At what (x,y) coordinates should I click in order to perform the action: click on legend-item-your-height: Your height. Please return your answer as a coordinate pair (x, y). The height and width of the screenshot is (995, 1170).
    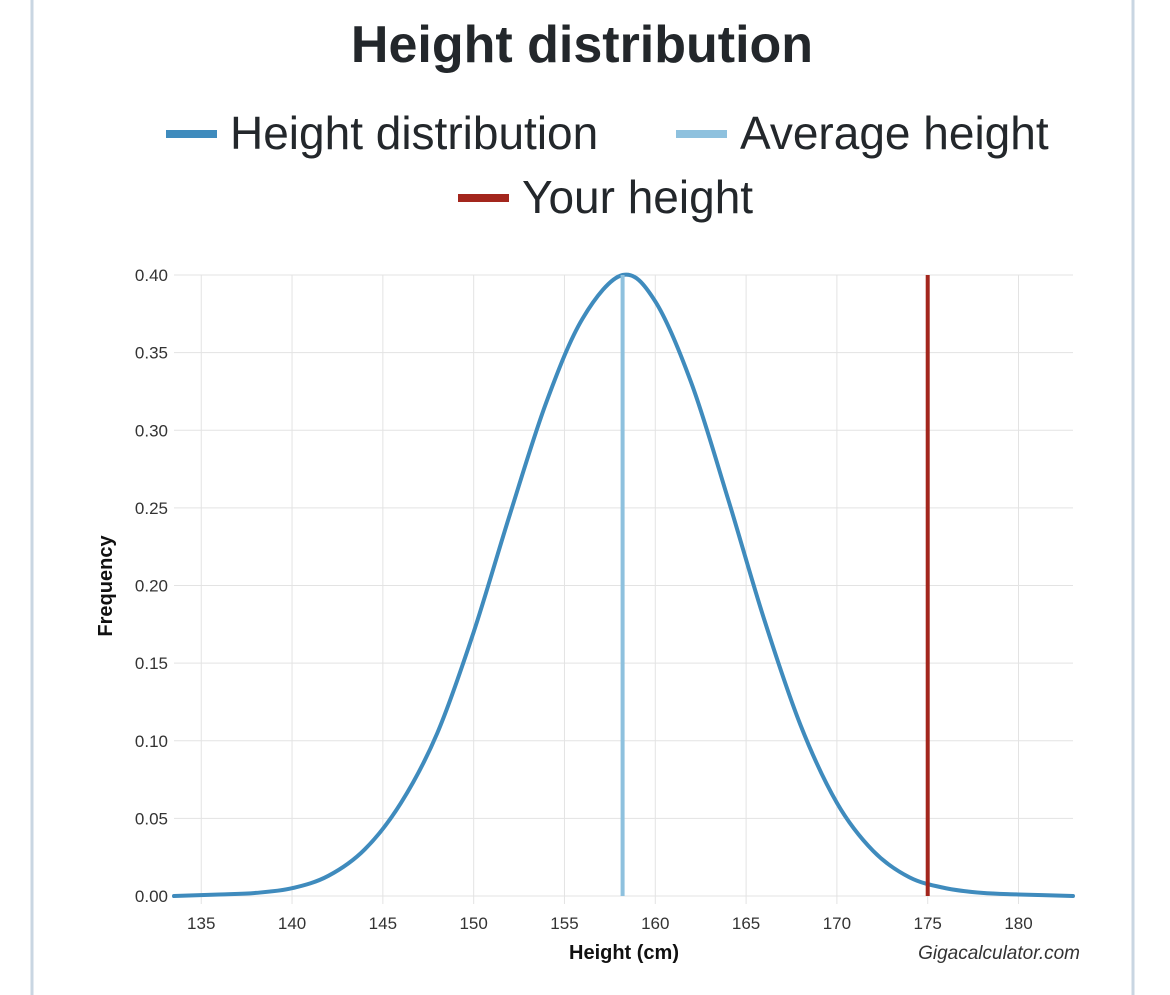
    Looking at the image, I should click on (605, 197).